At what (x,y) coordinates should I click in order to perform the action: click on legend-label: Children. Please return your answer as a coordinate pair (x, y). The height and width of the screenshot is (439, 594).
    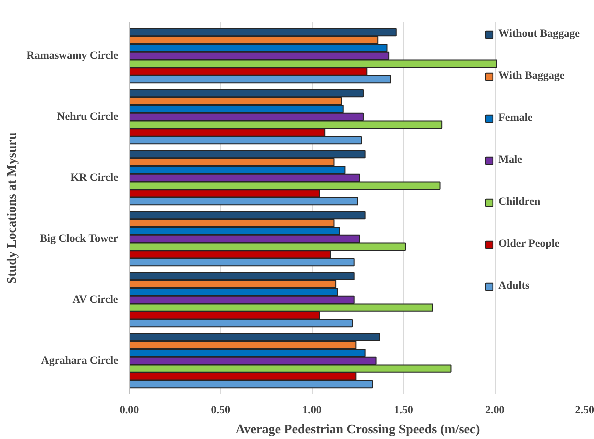
    Looking at the image, I should click on (519, 202).